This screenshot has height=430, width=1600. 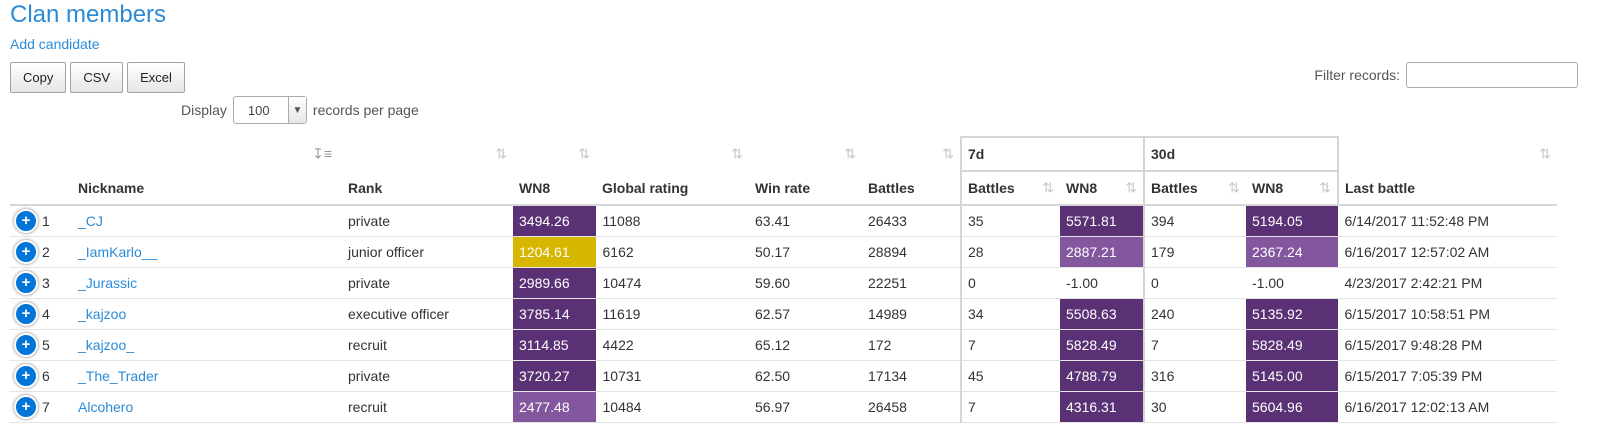 I want to click on row-index: 3, so click(x=54, y=283).